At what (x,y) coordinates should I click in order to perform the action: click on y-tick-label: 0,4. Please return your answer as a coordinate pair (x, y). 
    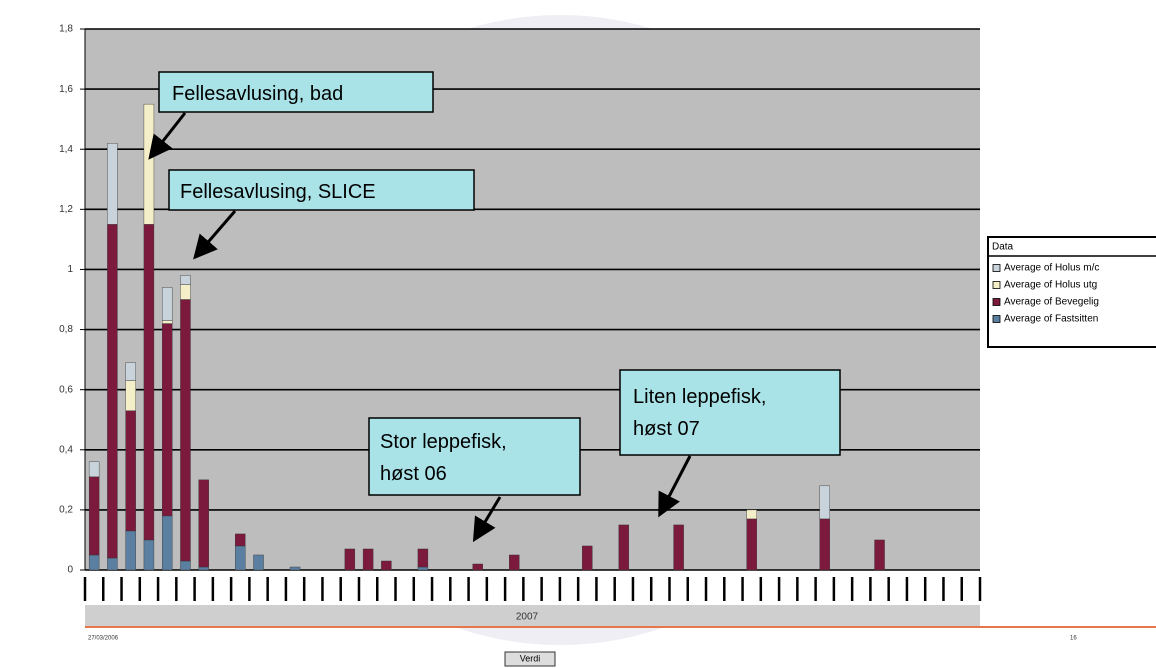
    Looking at the image, I should click on (66, 449).